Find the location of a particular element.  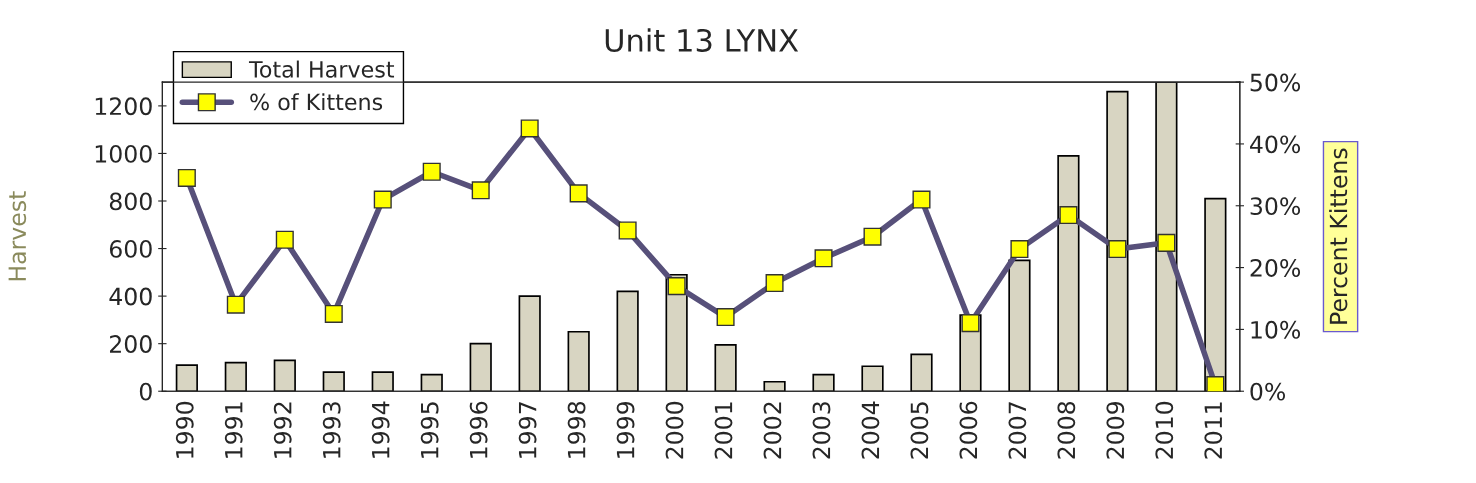

x-tick-label: 1990 is located at coordinates (184, 429).